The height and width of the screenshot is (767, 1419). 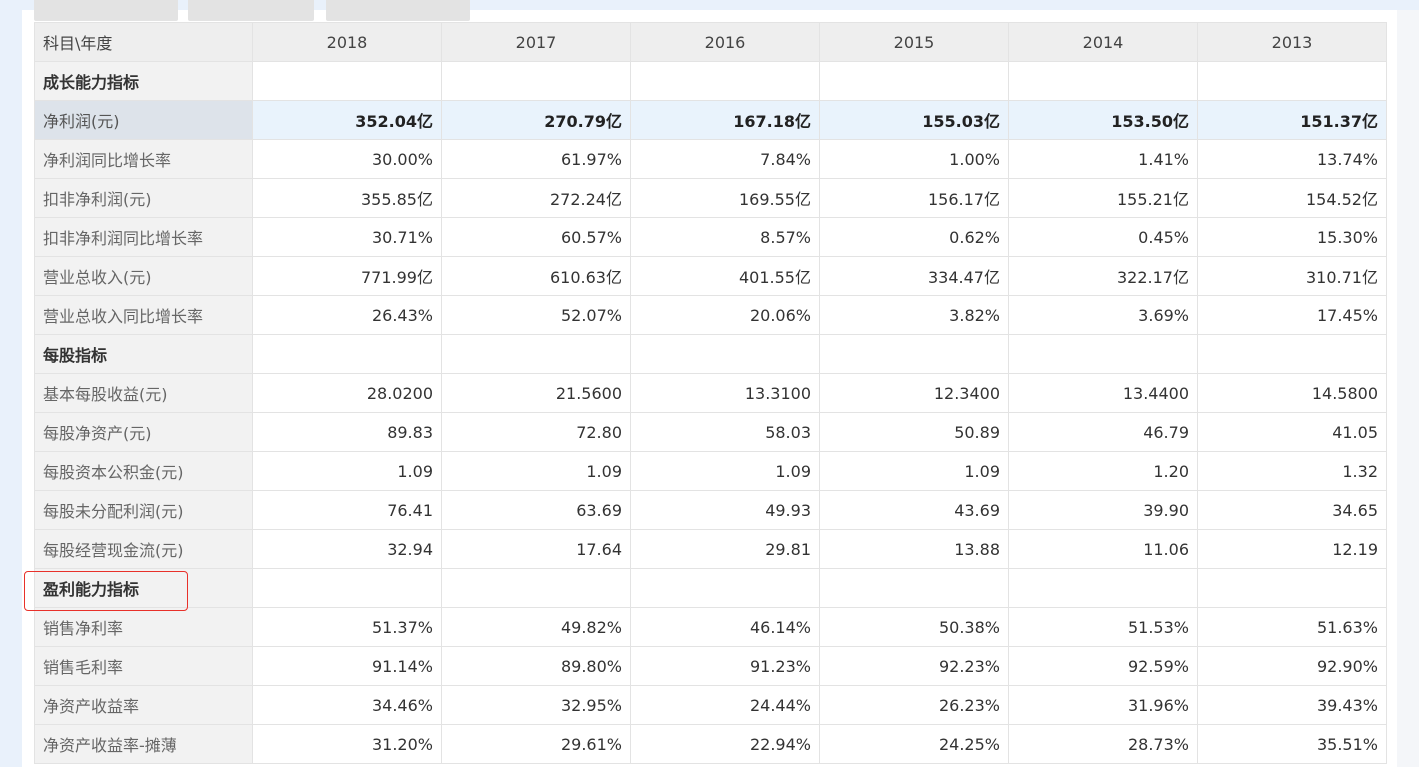 What do you see at coordinates (1292, 315) in the screenshot?
I see `value-cell: 17.45%` at bounding box center [1292, 315].